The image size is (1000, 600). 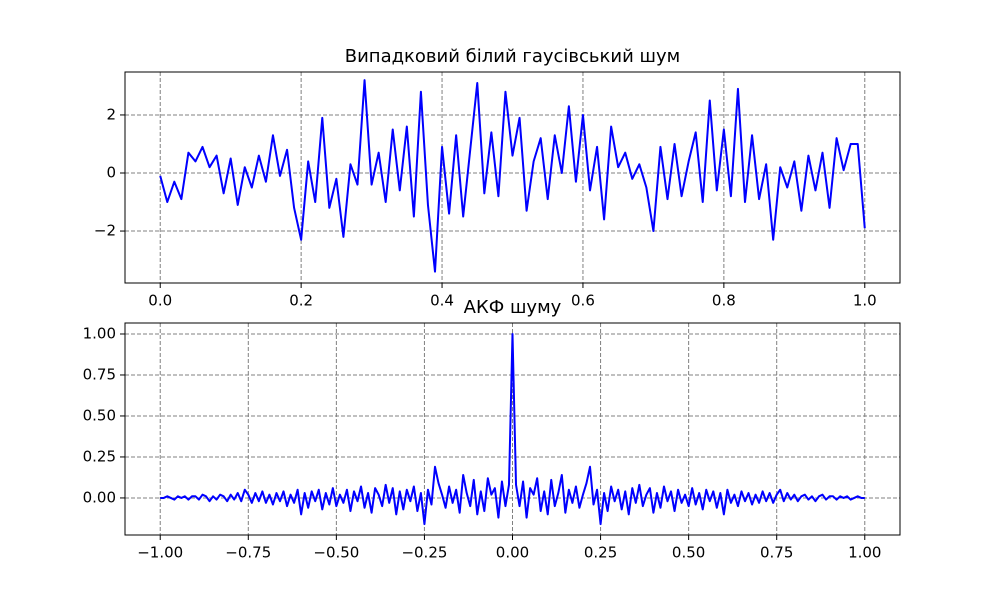 What do you see at coordinates (160, 301) in the screenshot?
I see `x-tick-label: 0.0` at bounding box center [160, 301].